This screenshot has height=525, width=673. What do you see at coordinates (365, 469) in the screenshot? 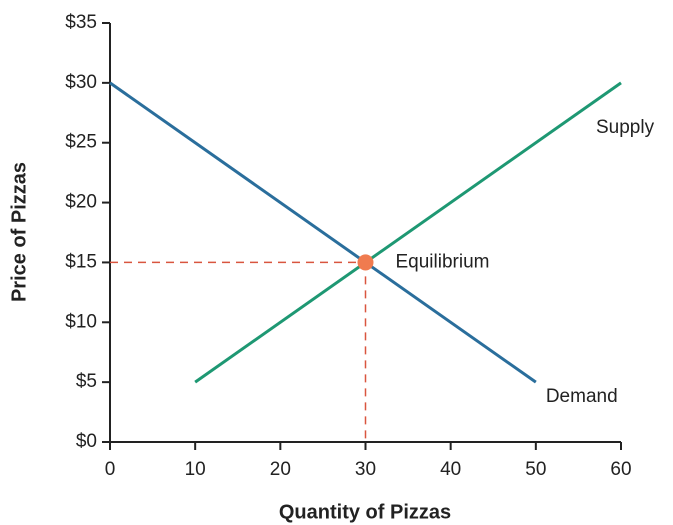
I see `x-tick-label: 30` at bounding box center [365, 469].